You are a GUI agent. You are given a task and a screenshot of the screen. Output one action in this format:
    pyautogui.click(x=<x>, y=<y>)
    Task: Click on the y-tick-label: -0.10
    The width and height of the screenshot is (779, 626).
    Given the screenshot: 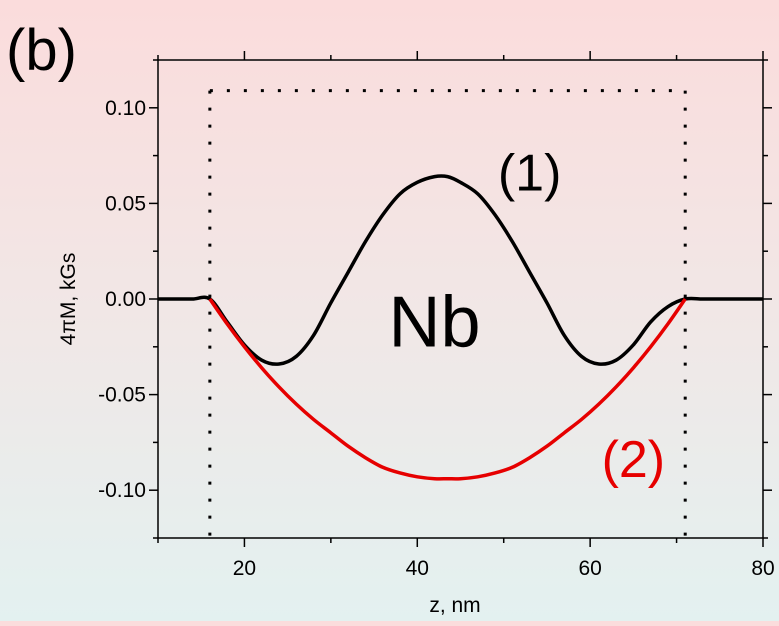 What is the action you would take?
    pyautogui.click(x=122, y=490)
    